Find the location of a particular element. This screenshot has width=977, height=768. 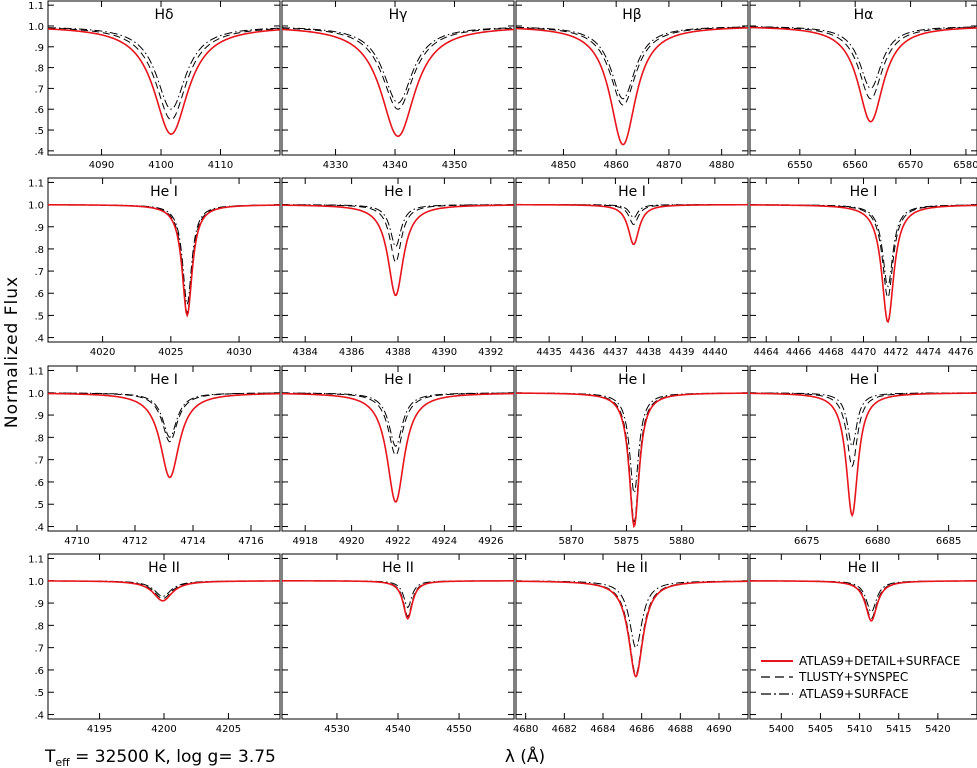

x-tick-label: 4474 is located at coordinates (928, 352).